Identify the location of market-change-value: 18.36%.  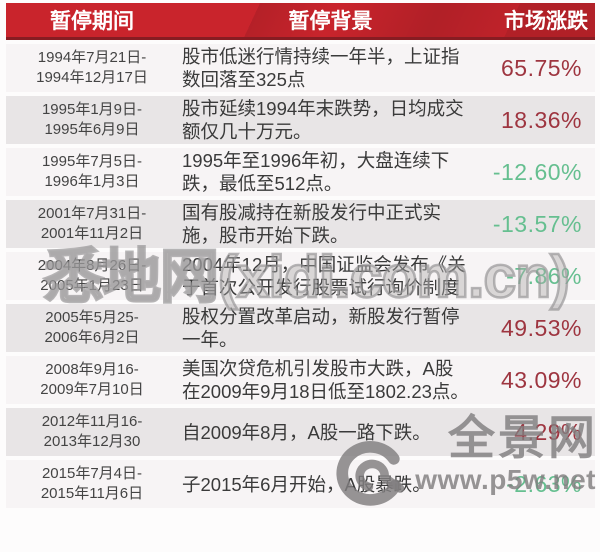
(541, 119).